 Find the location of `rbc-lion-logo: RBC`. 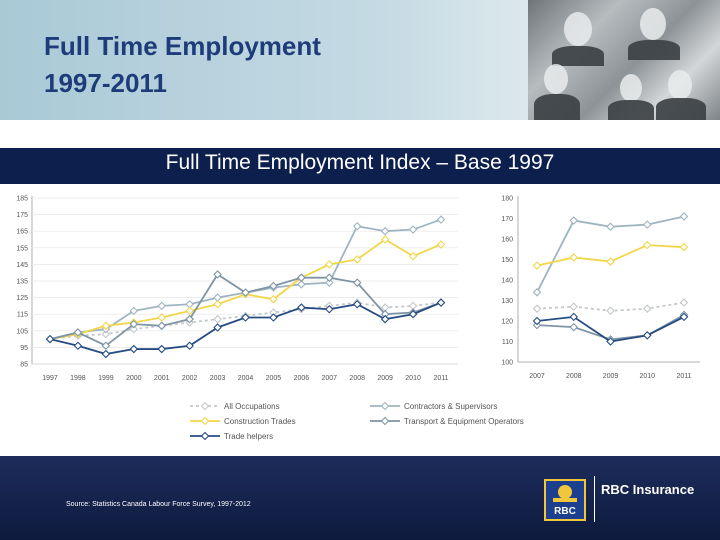

rbc-lion-logo: RBC is located at coordinates (565, 500).